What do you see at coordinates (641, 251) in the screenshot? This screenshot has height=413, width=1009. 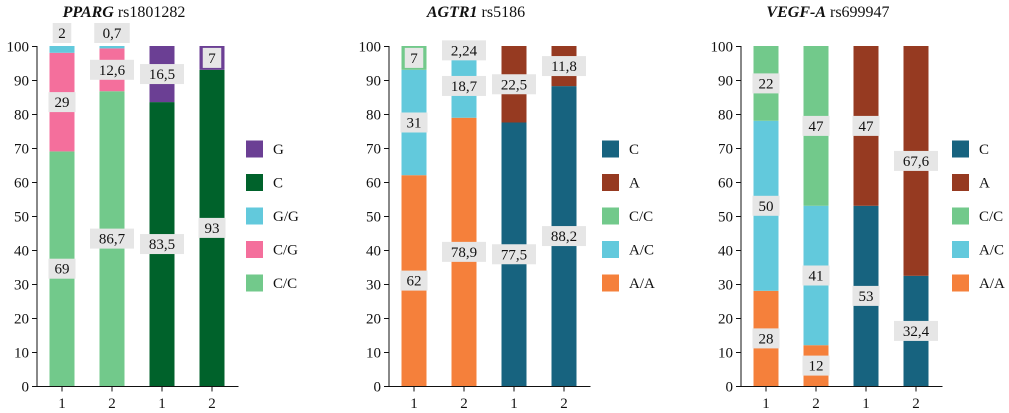 I see `legend-label: A/C` at bounding box center [641, 251].